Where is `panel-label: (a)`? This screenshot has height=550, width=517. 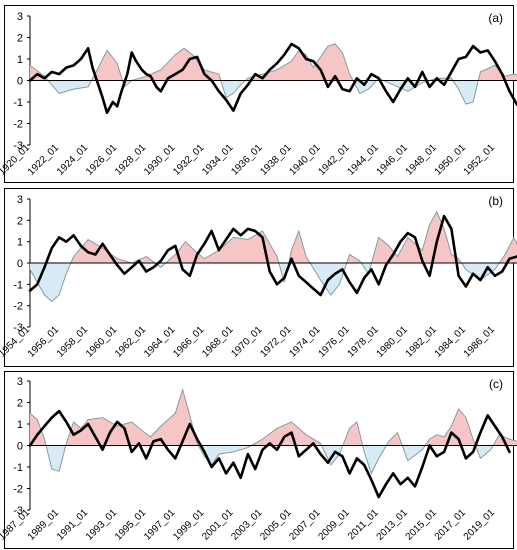 panel-label: (a) is located at coordinates (495, 18).